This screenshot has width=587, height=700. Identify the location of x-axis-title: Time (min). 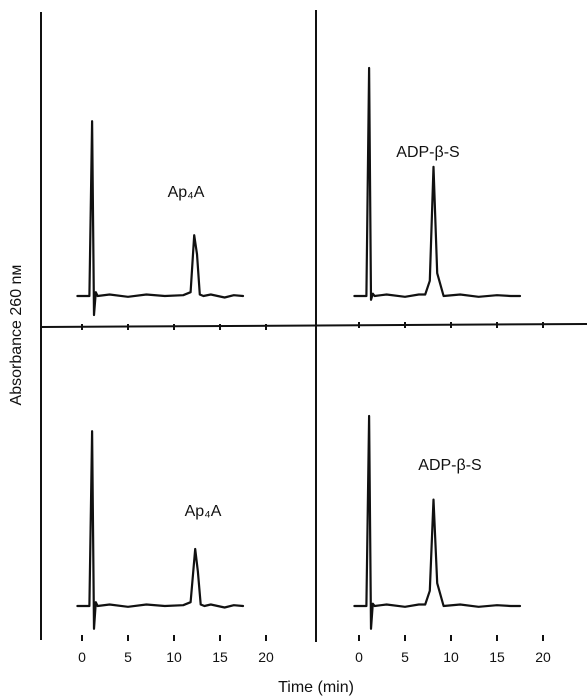
(316, 687).